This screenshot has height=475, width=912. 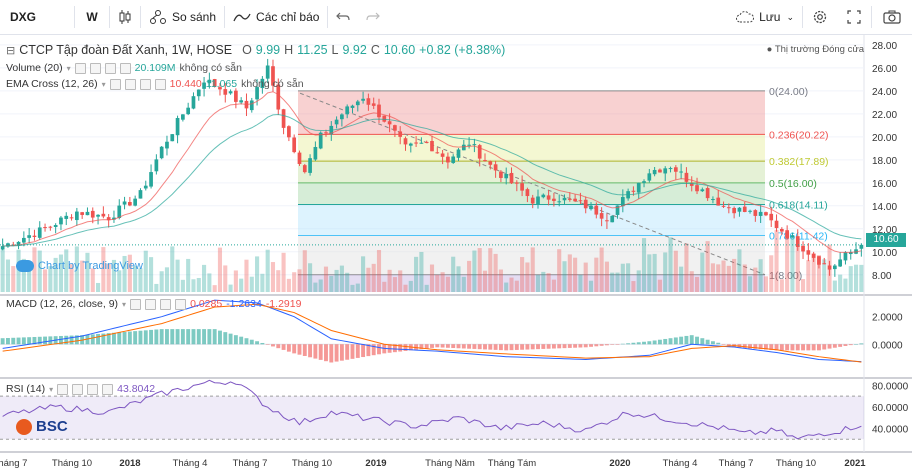 I want to click on change-value: +0.82 (+8.38%), so click(x=462, y=50).